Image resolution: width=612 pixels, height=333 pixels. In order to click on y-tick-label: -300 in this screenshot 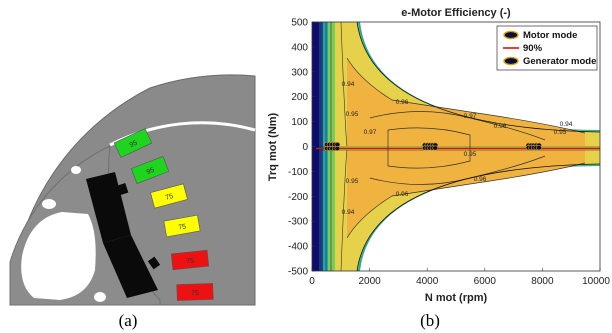, I will do `click(298, 222)`.